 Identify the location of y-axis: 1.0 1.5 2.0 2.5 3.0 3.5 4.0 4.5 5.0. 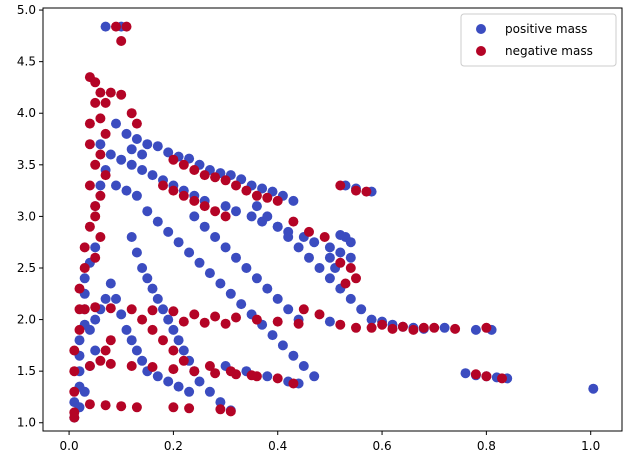
(30, 216).